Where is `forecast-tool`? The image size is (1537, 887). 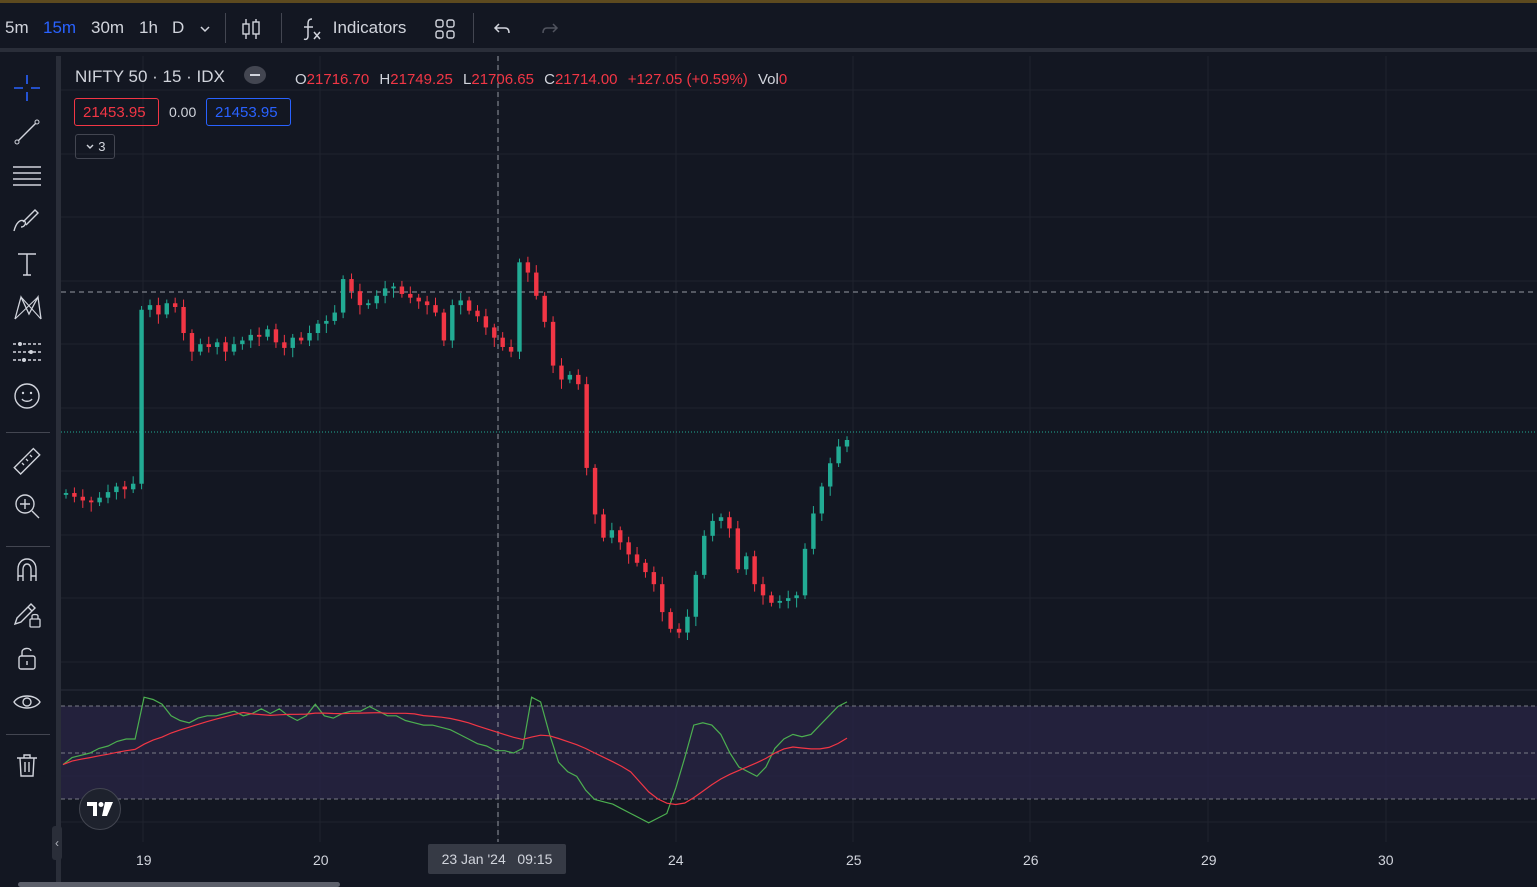
forecast-tool is located at coordinates (27, 352).